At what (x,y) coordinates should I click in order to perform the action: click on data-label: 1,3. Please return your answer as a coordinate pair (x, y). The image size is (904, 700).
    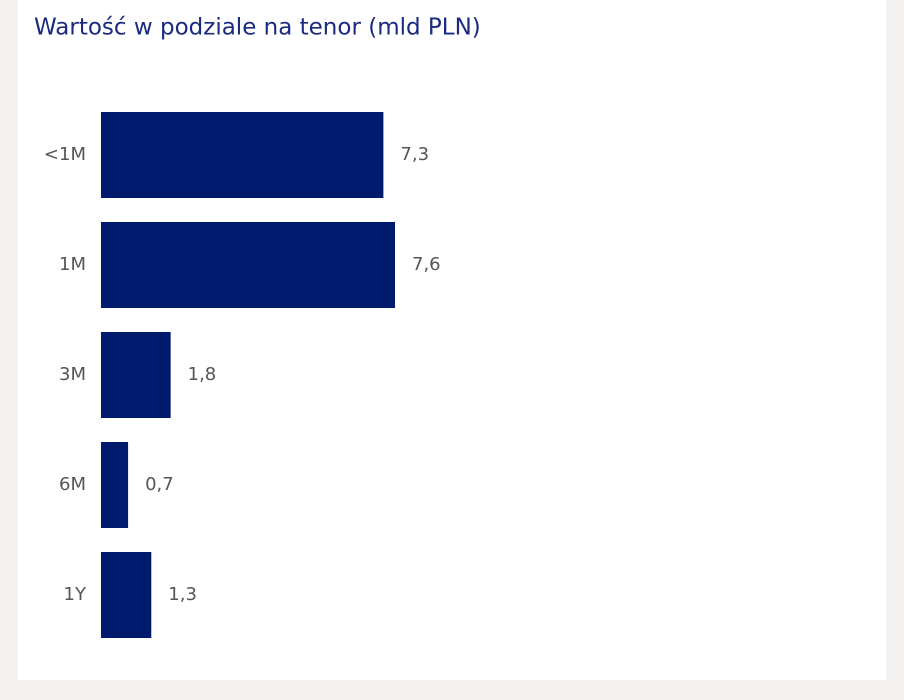
    Looking at the image, I should click on (182, 594).